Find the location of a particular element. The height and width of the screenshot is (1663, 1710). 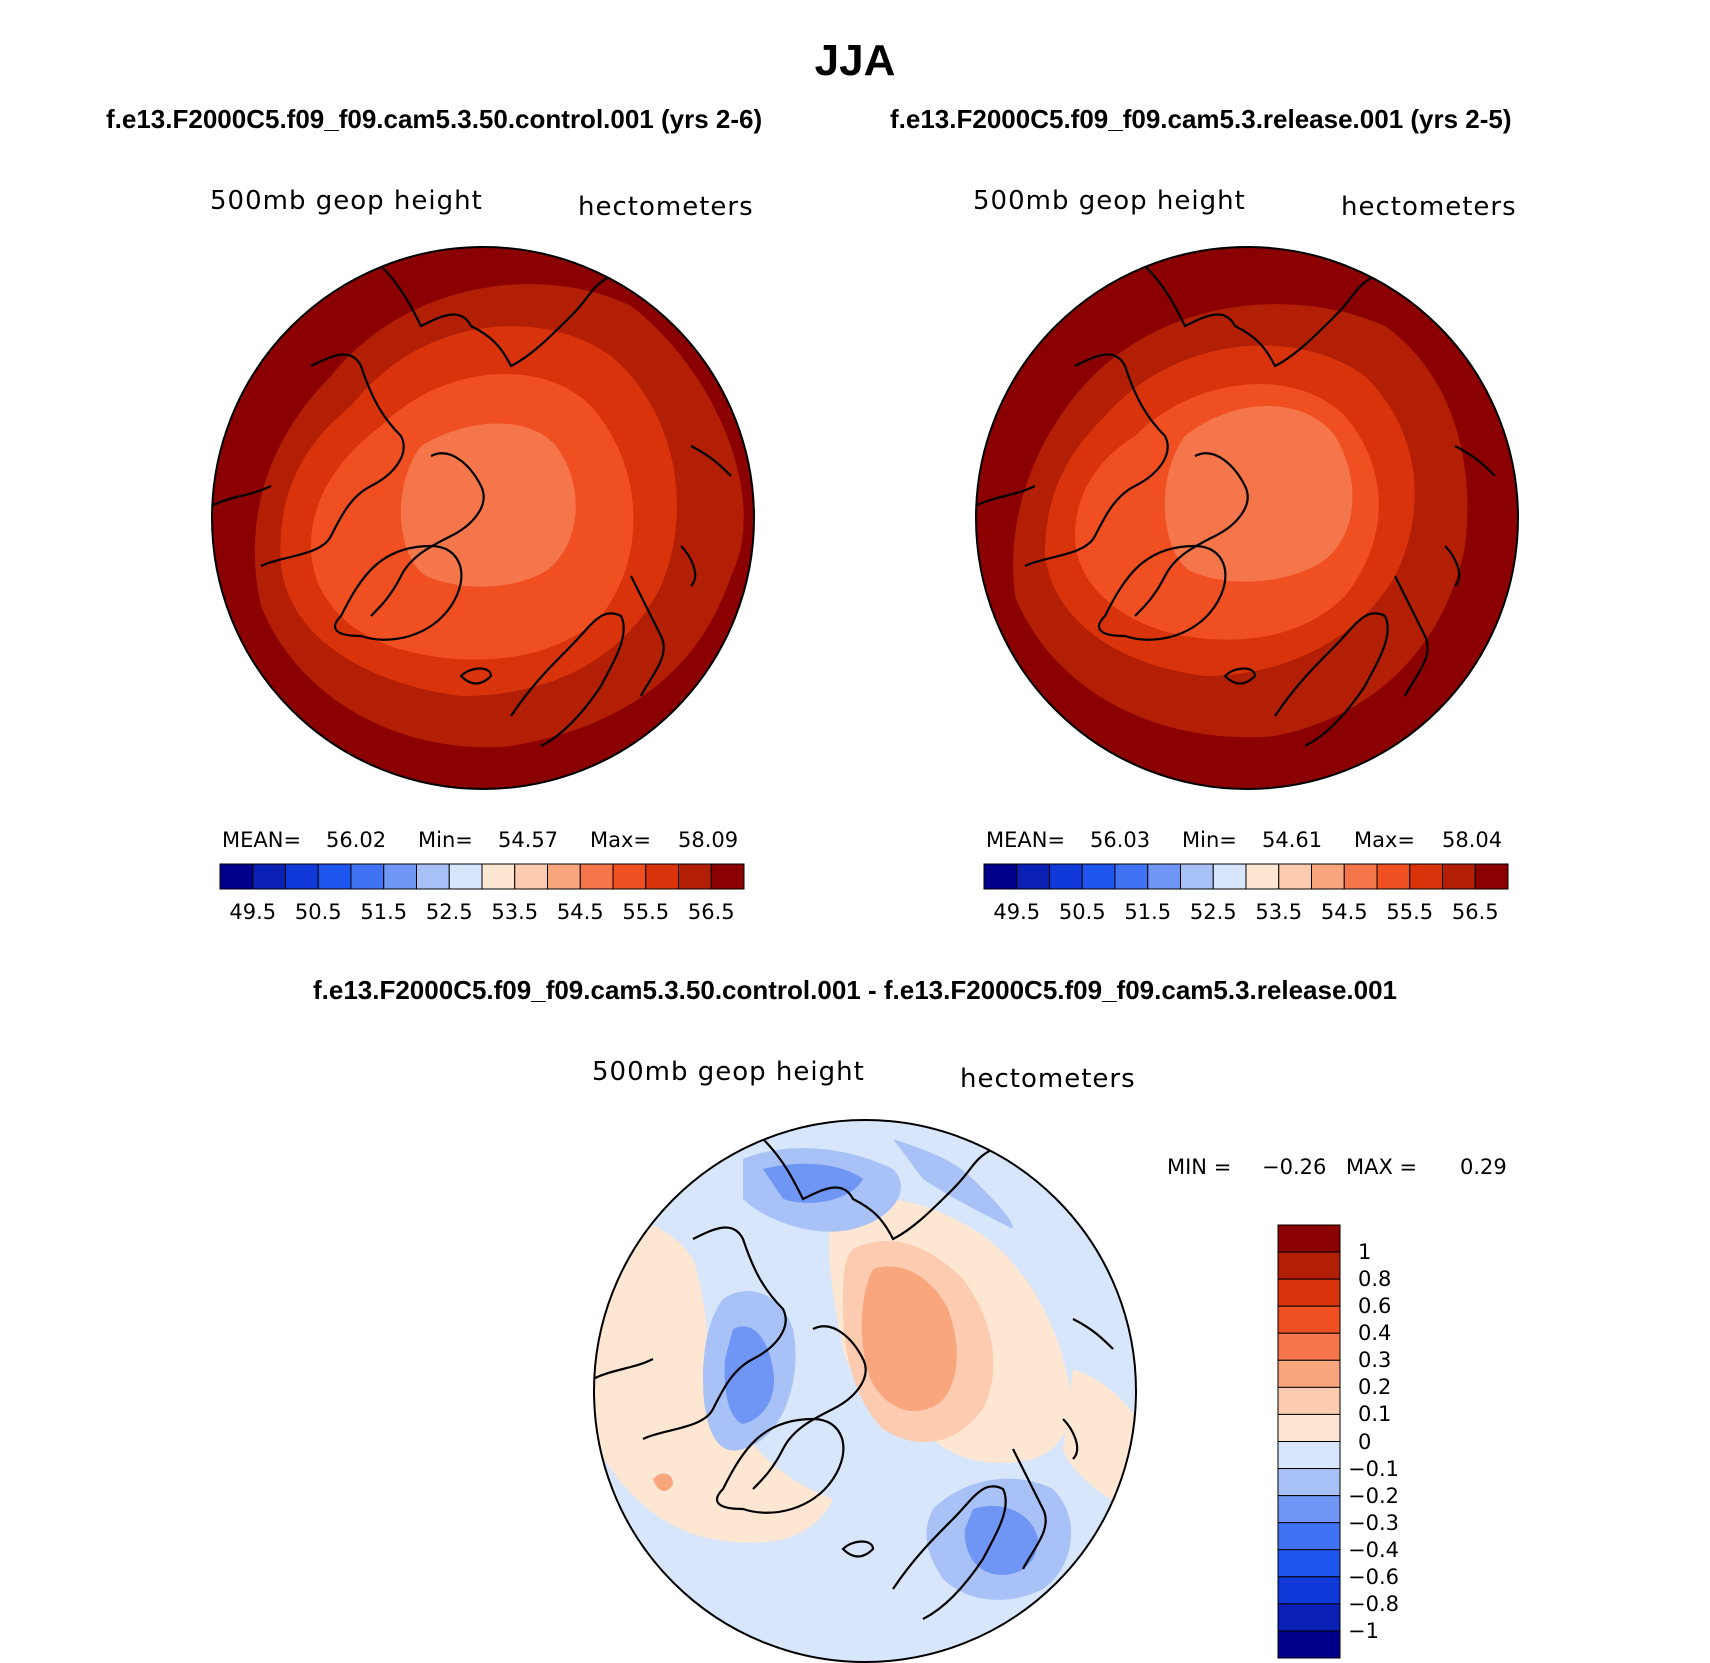

right-colorbar-tick-label: 54.5 is located at coordinates (1344, 912).